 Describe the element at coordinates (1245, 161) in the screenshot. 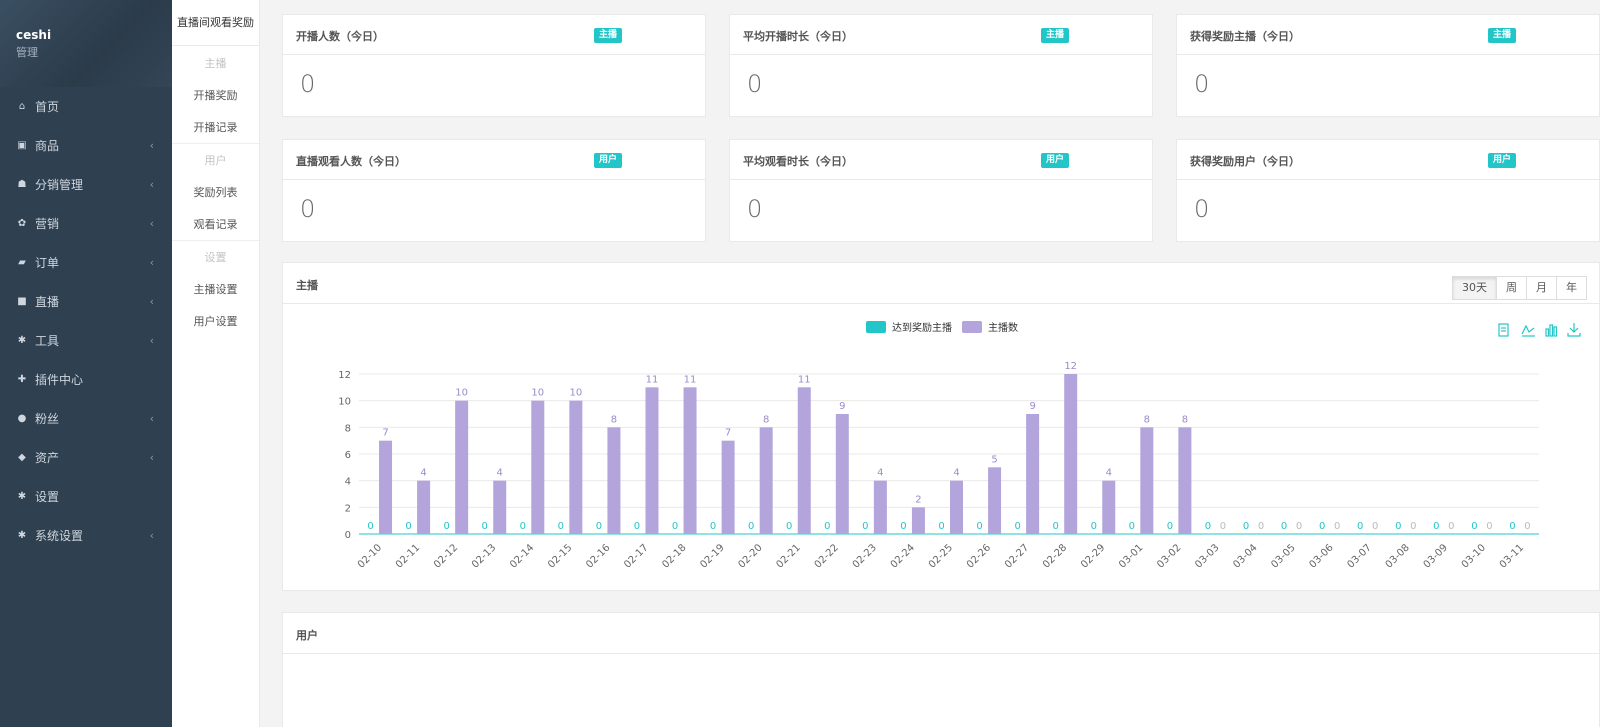

I see `stat-card-label: 获得奖励用户（今日）` at that location.